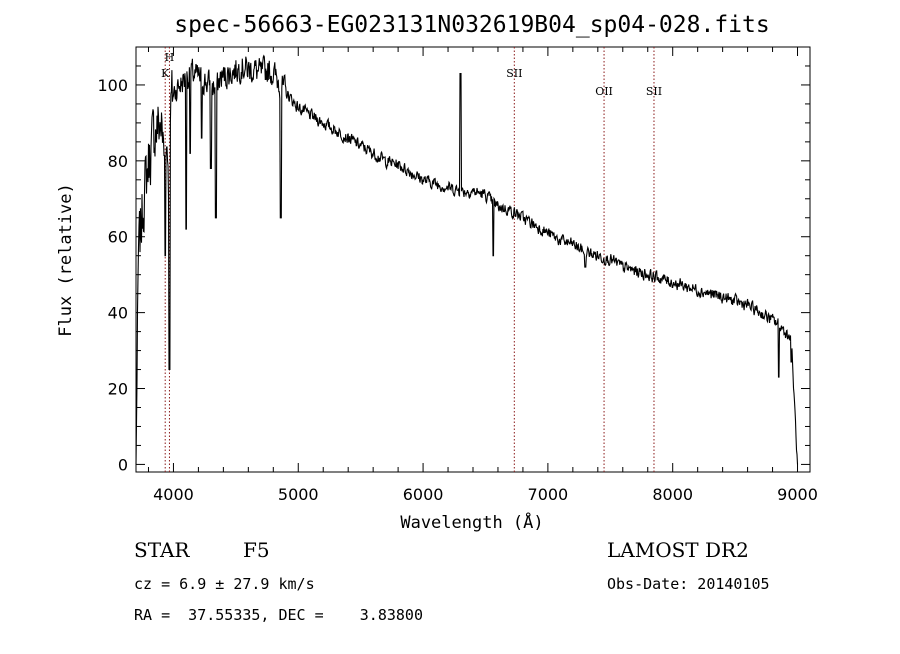 This screenshot has width=900, height=654. I want to click on y-tick-label: 0, so click(123, 464).